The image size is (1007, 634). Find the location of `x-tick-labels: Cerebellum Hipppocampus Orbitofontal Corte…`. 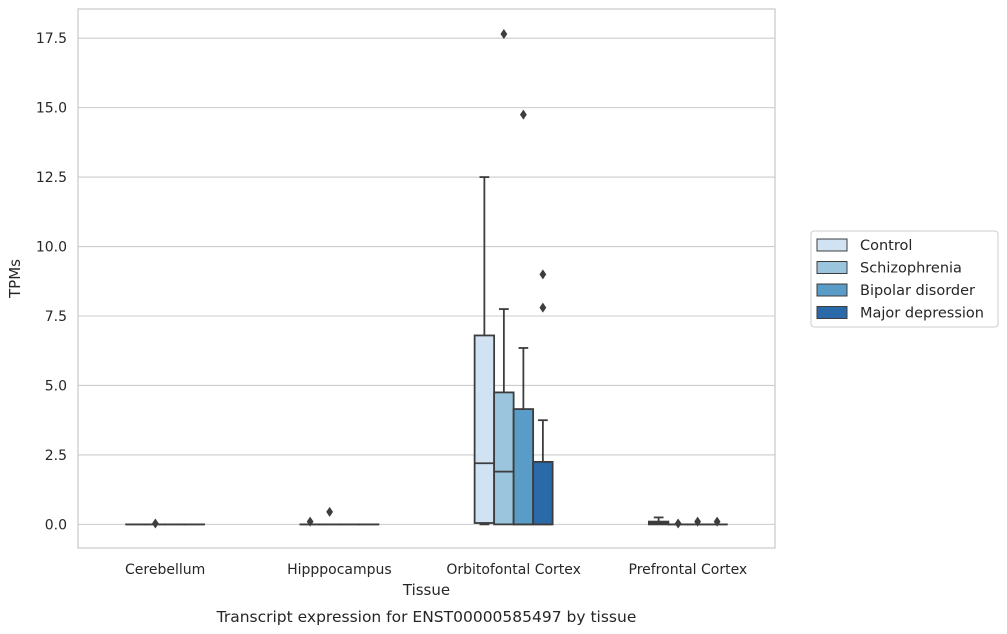

x-tick-labels: Cerebellum Hipppocampus Orbitofontal Corte… is located at coordinates (436, 570).